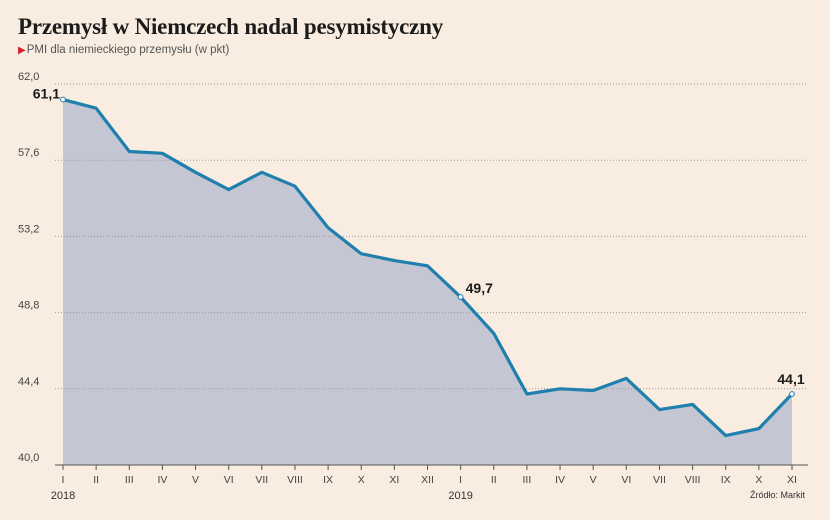 This screenshot has width=830, height=520. Describe the element at coordinates (28, 229) in the screenshot. I see `y-tick-label: 53,2` at that location.